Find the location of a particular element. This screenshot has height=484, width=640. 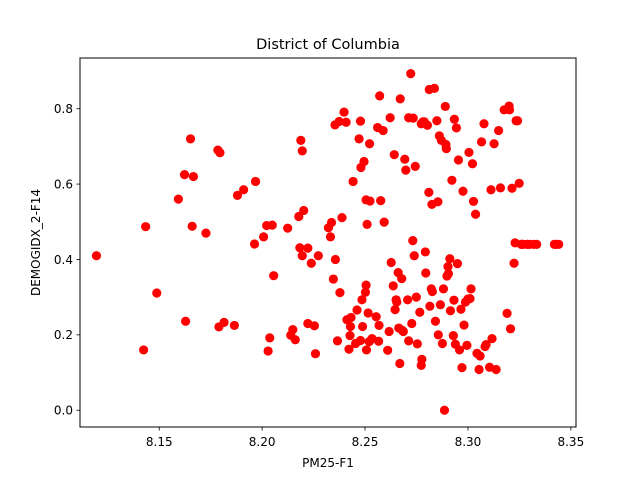

x-tick-label: 8.30 is located at coordinates (468, 442).